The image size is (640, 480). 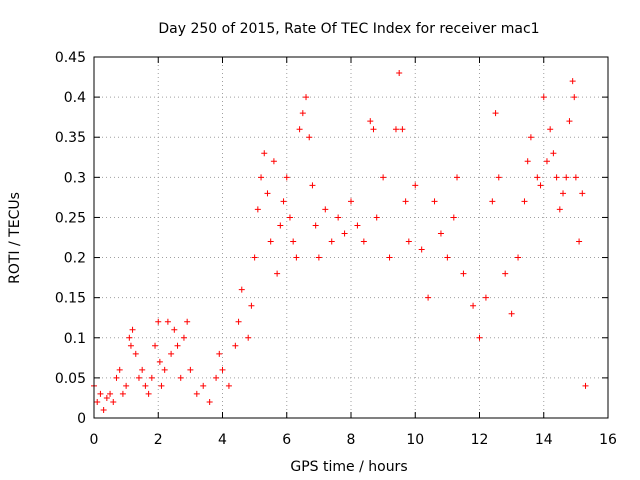 I want to click on x-tick-label: 0, so click(x=94, y=440).